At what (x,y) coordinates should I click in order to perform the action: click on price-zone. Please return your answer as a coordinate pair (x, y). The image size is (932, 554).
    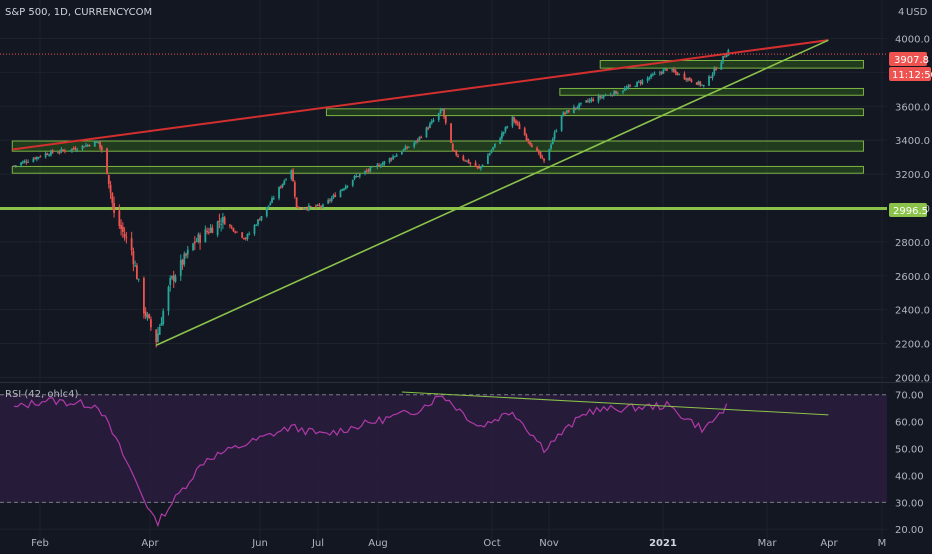
    Looking at the image, I should click on (731, 64).